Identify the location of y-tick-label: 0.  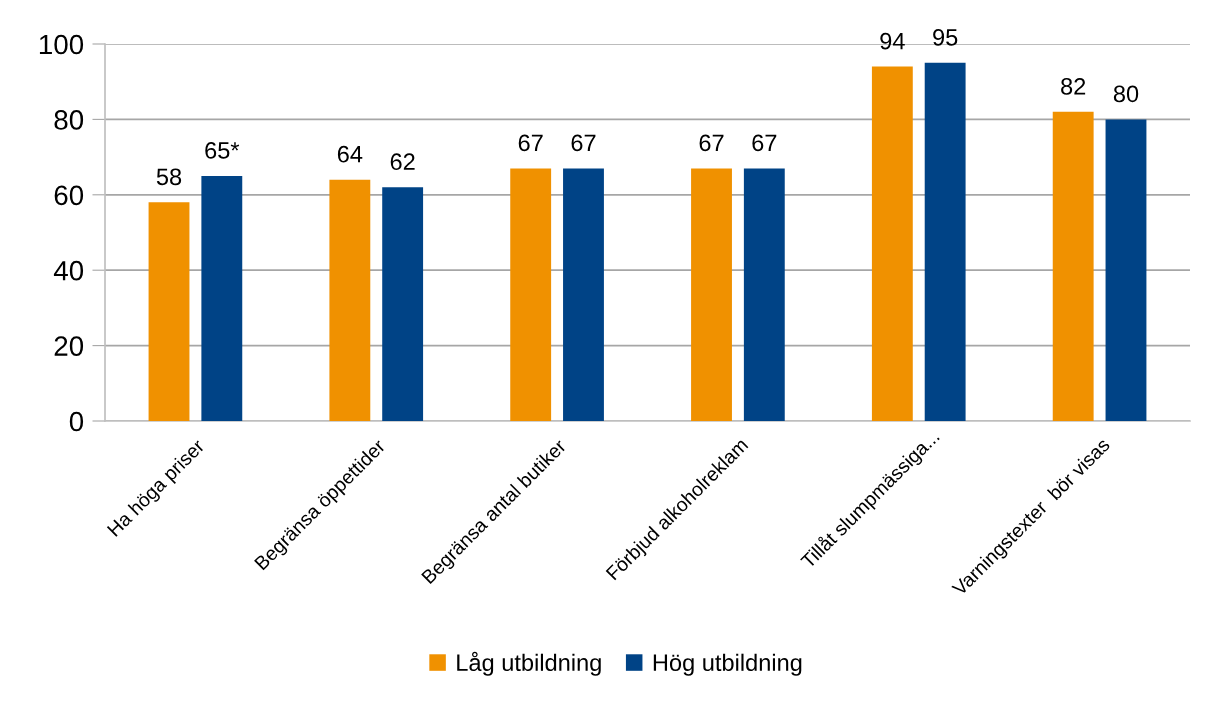
(76, 421).